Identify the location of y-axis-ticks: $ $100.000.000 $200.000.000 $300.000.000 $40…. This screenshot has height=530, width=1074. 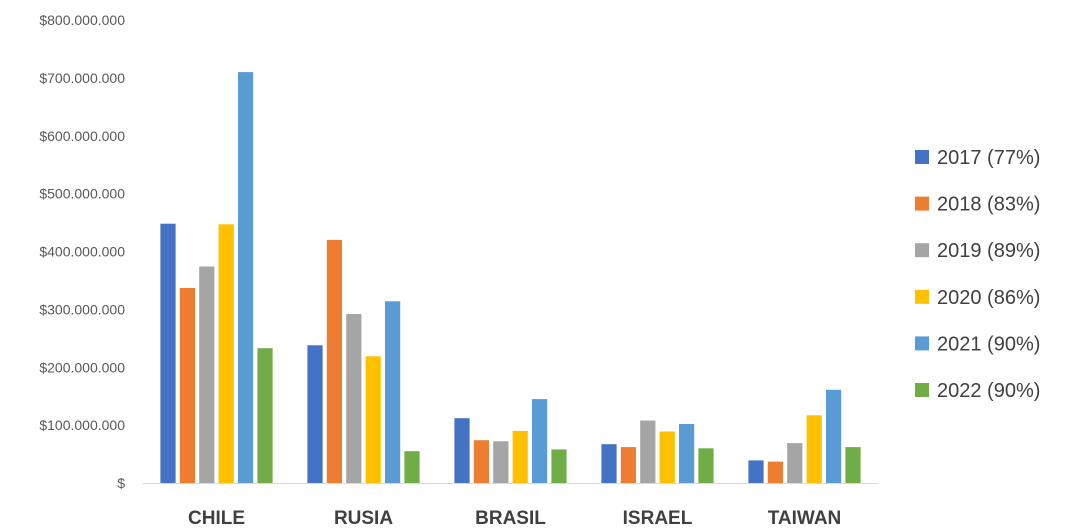
(82, 251).